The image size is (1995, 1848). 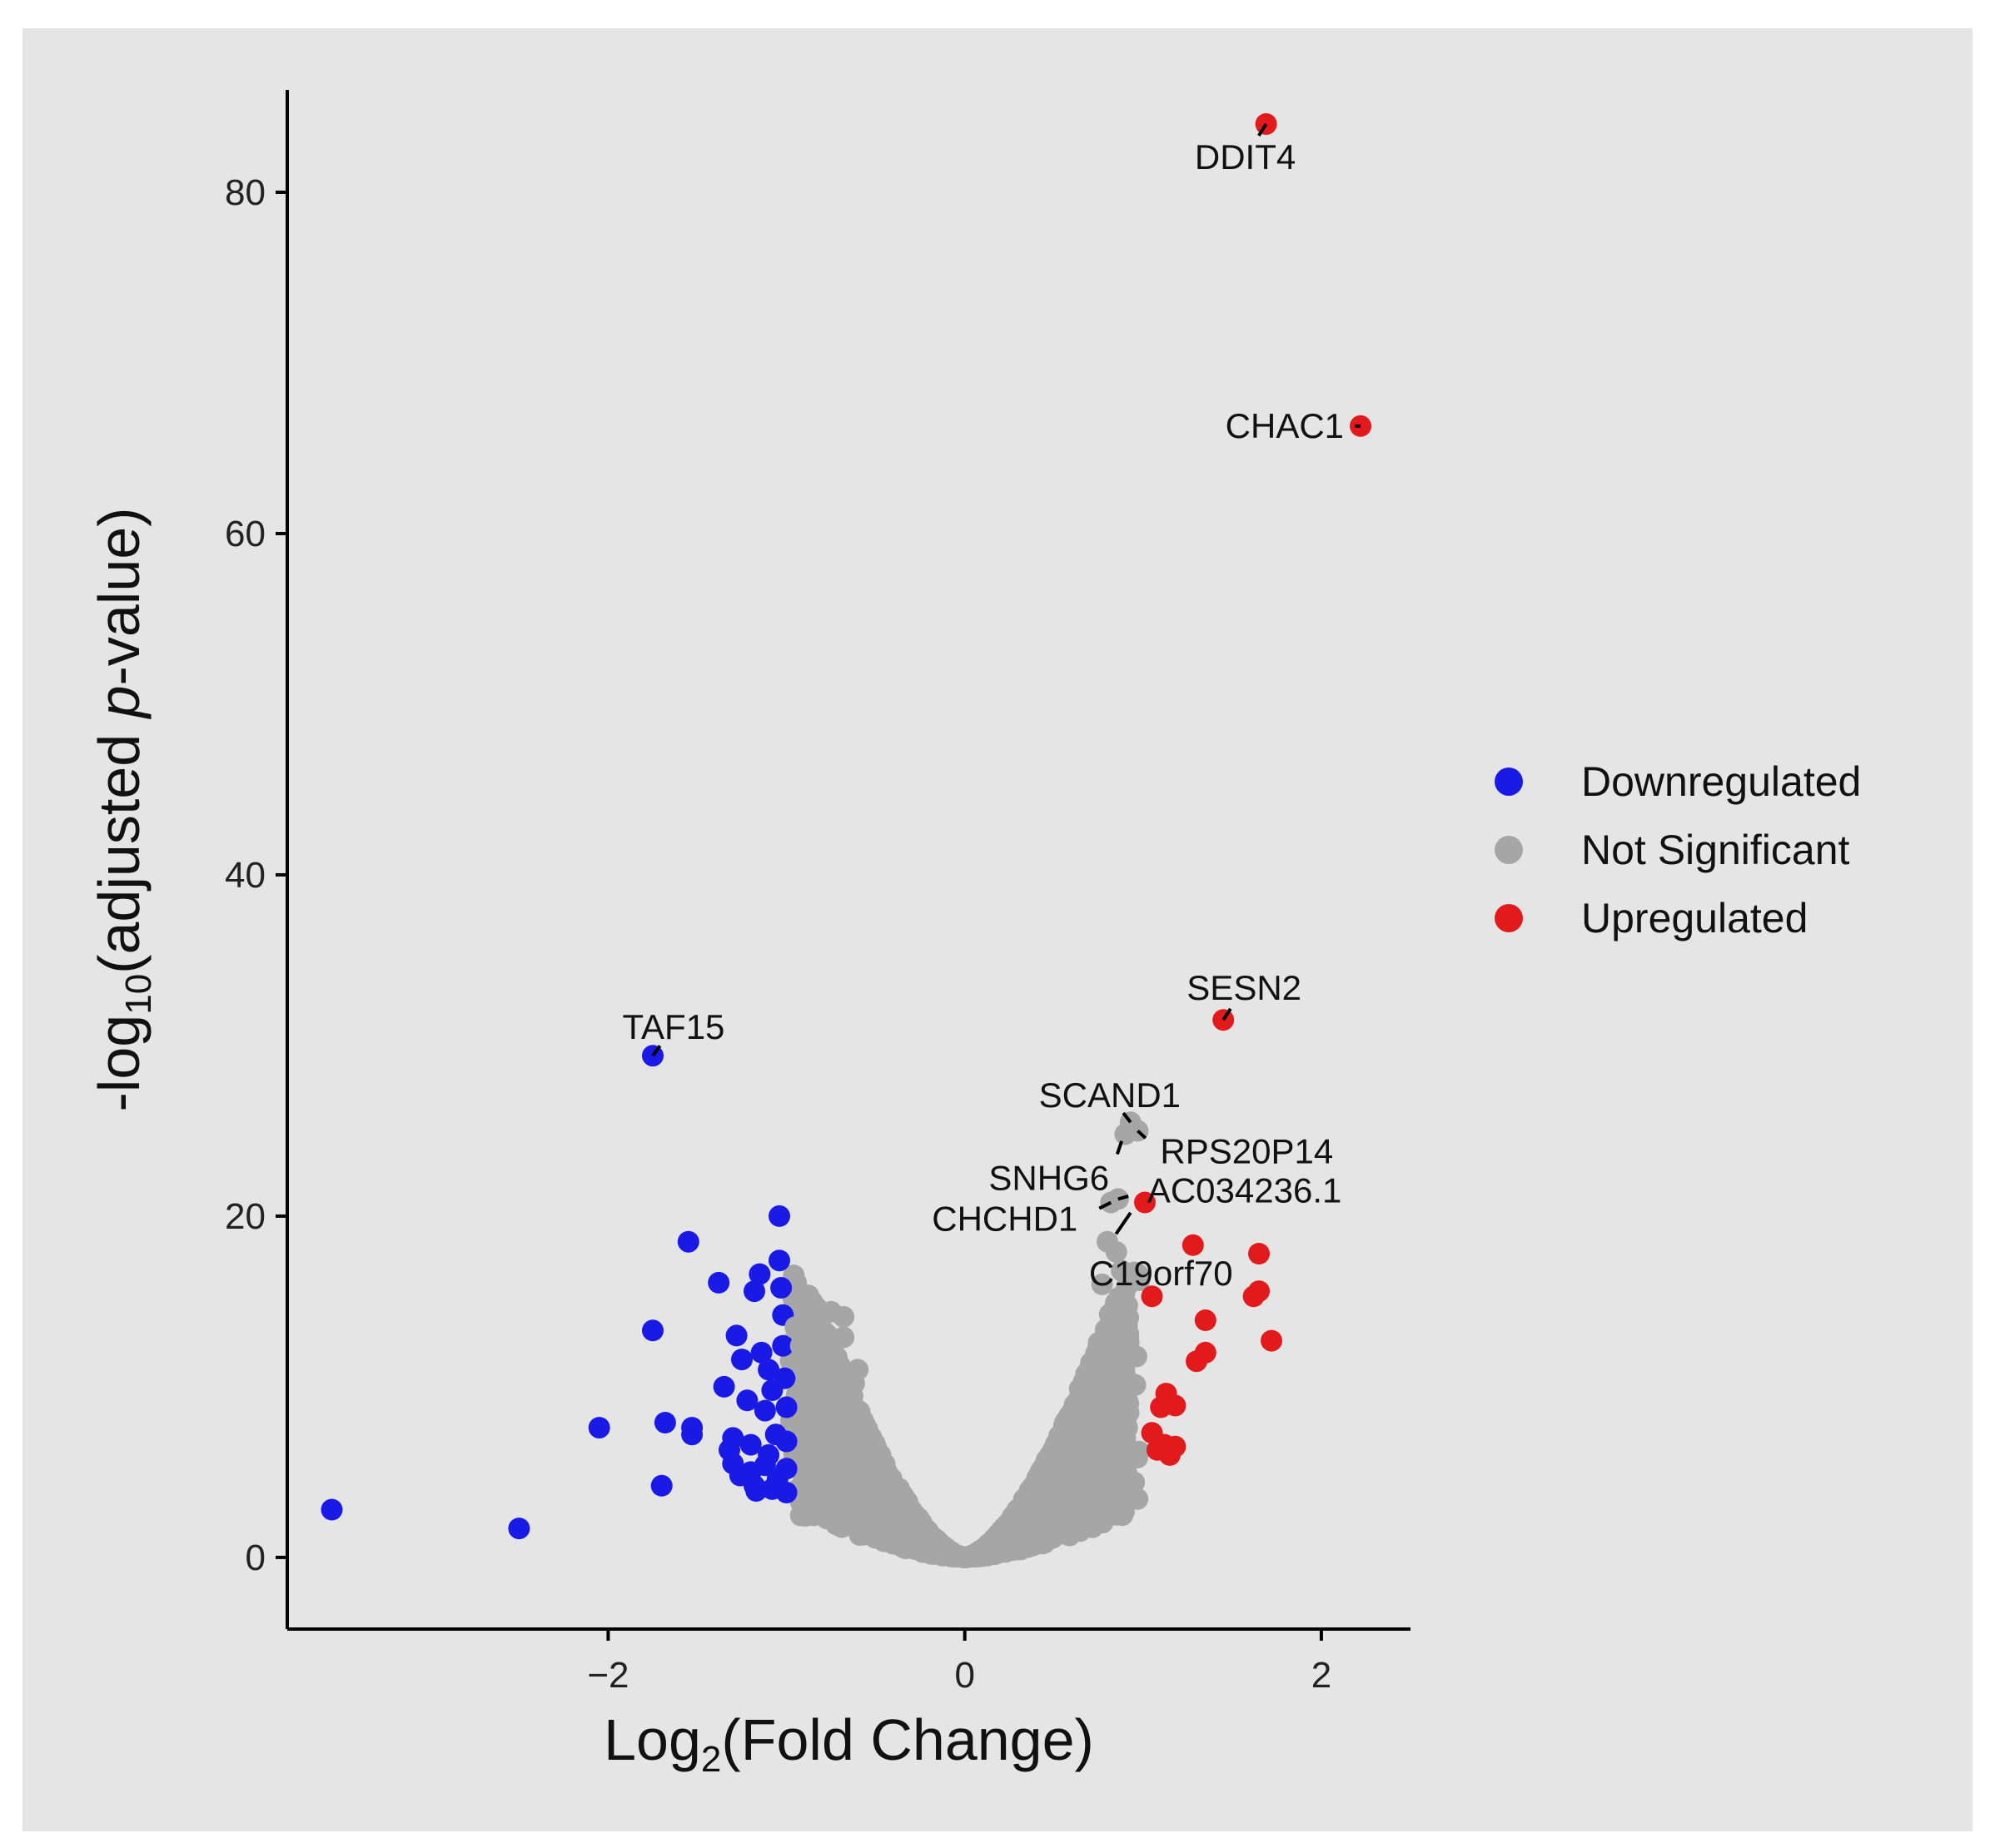 I want to click on legend-label-upregulated: Upregulated, so click(x=1694, y=918).